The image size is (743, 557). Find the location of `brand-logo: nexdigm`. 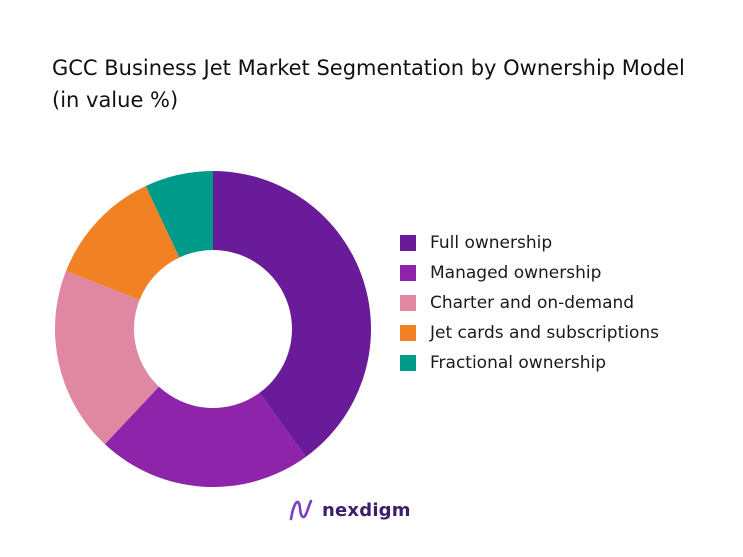

brand-logo: nexdigm is located at coordinates (349, 510).